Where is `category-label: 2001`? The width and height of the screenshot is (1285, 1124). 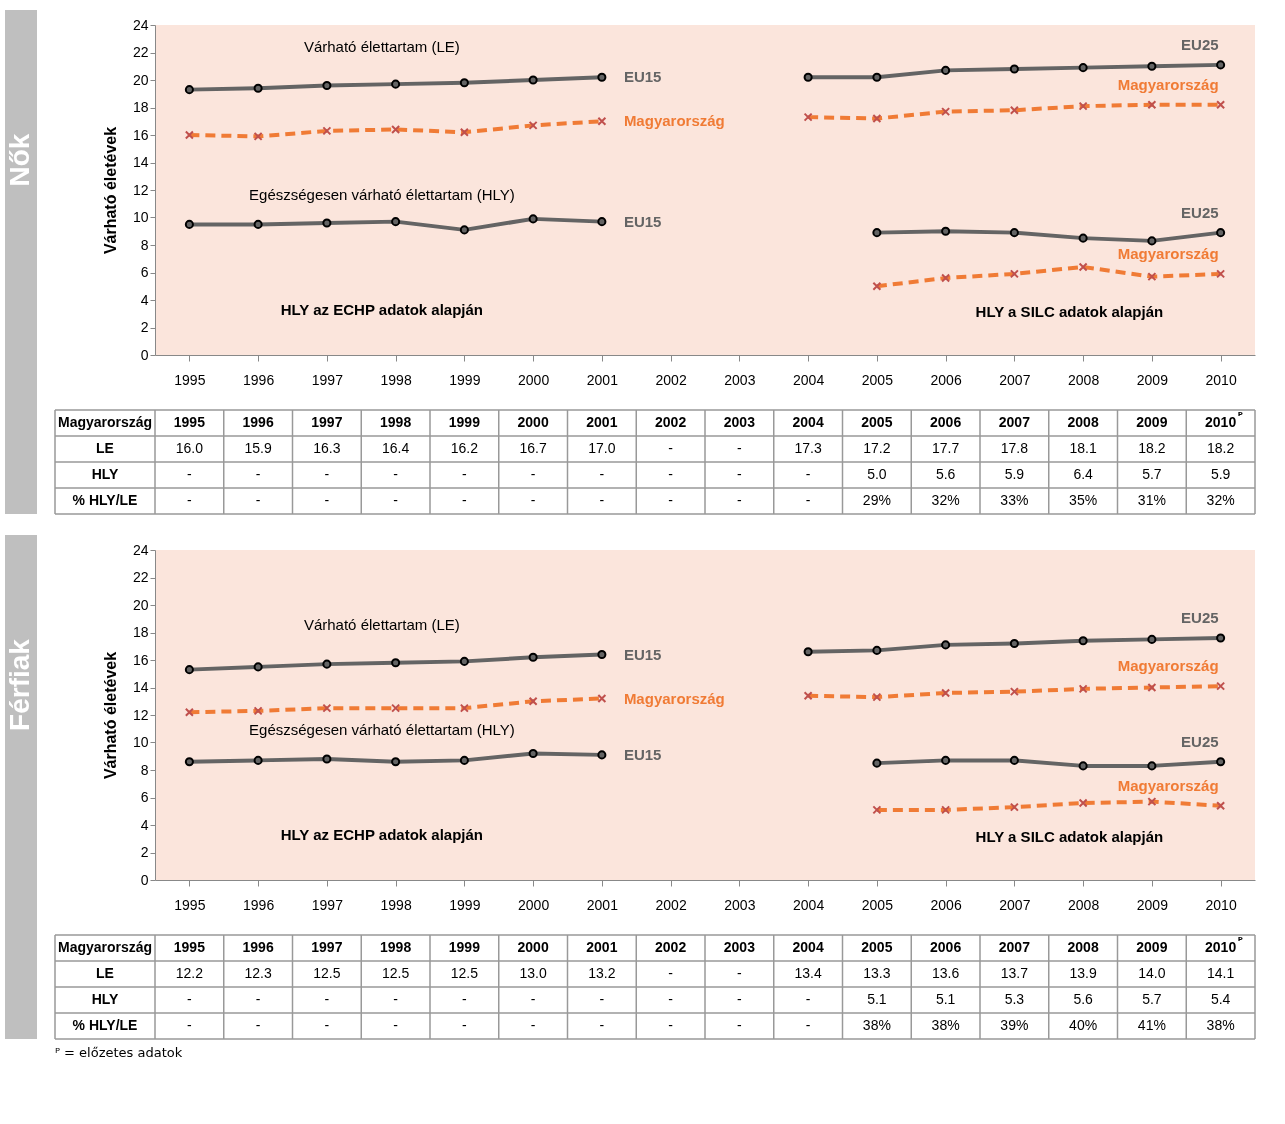
category-label: 2001 is located at coordinates (602, 947).